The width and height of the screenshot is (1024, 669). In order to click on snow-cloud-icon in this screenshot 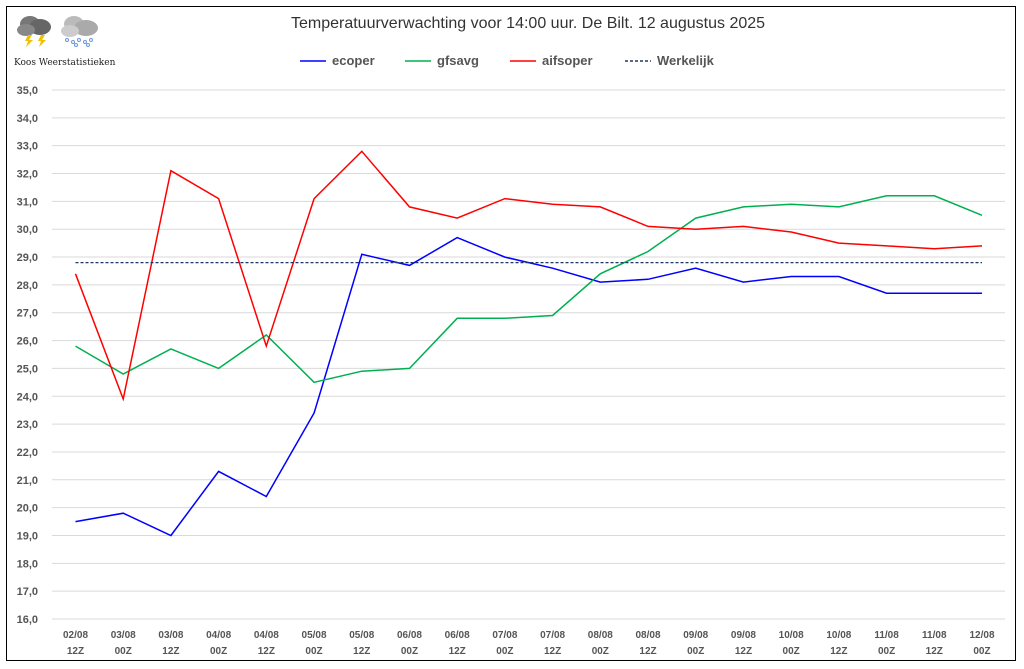, I will do `click(79, 31)`.